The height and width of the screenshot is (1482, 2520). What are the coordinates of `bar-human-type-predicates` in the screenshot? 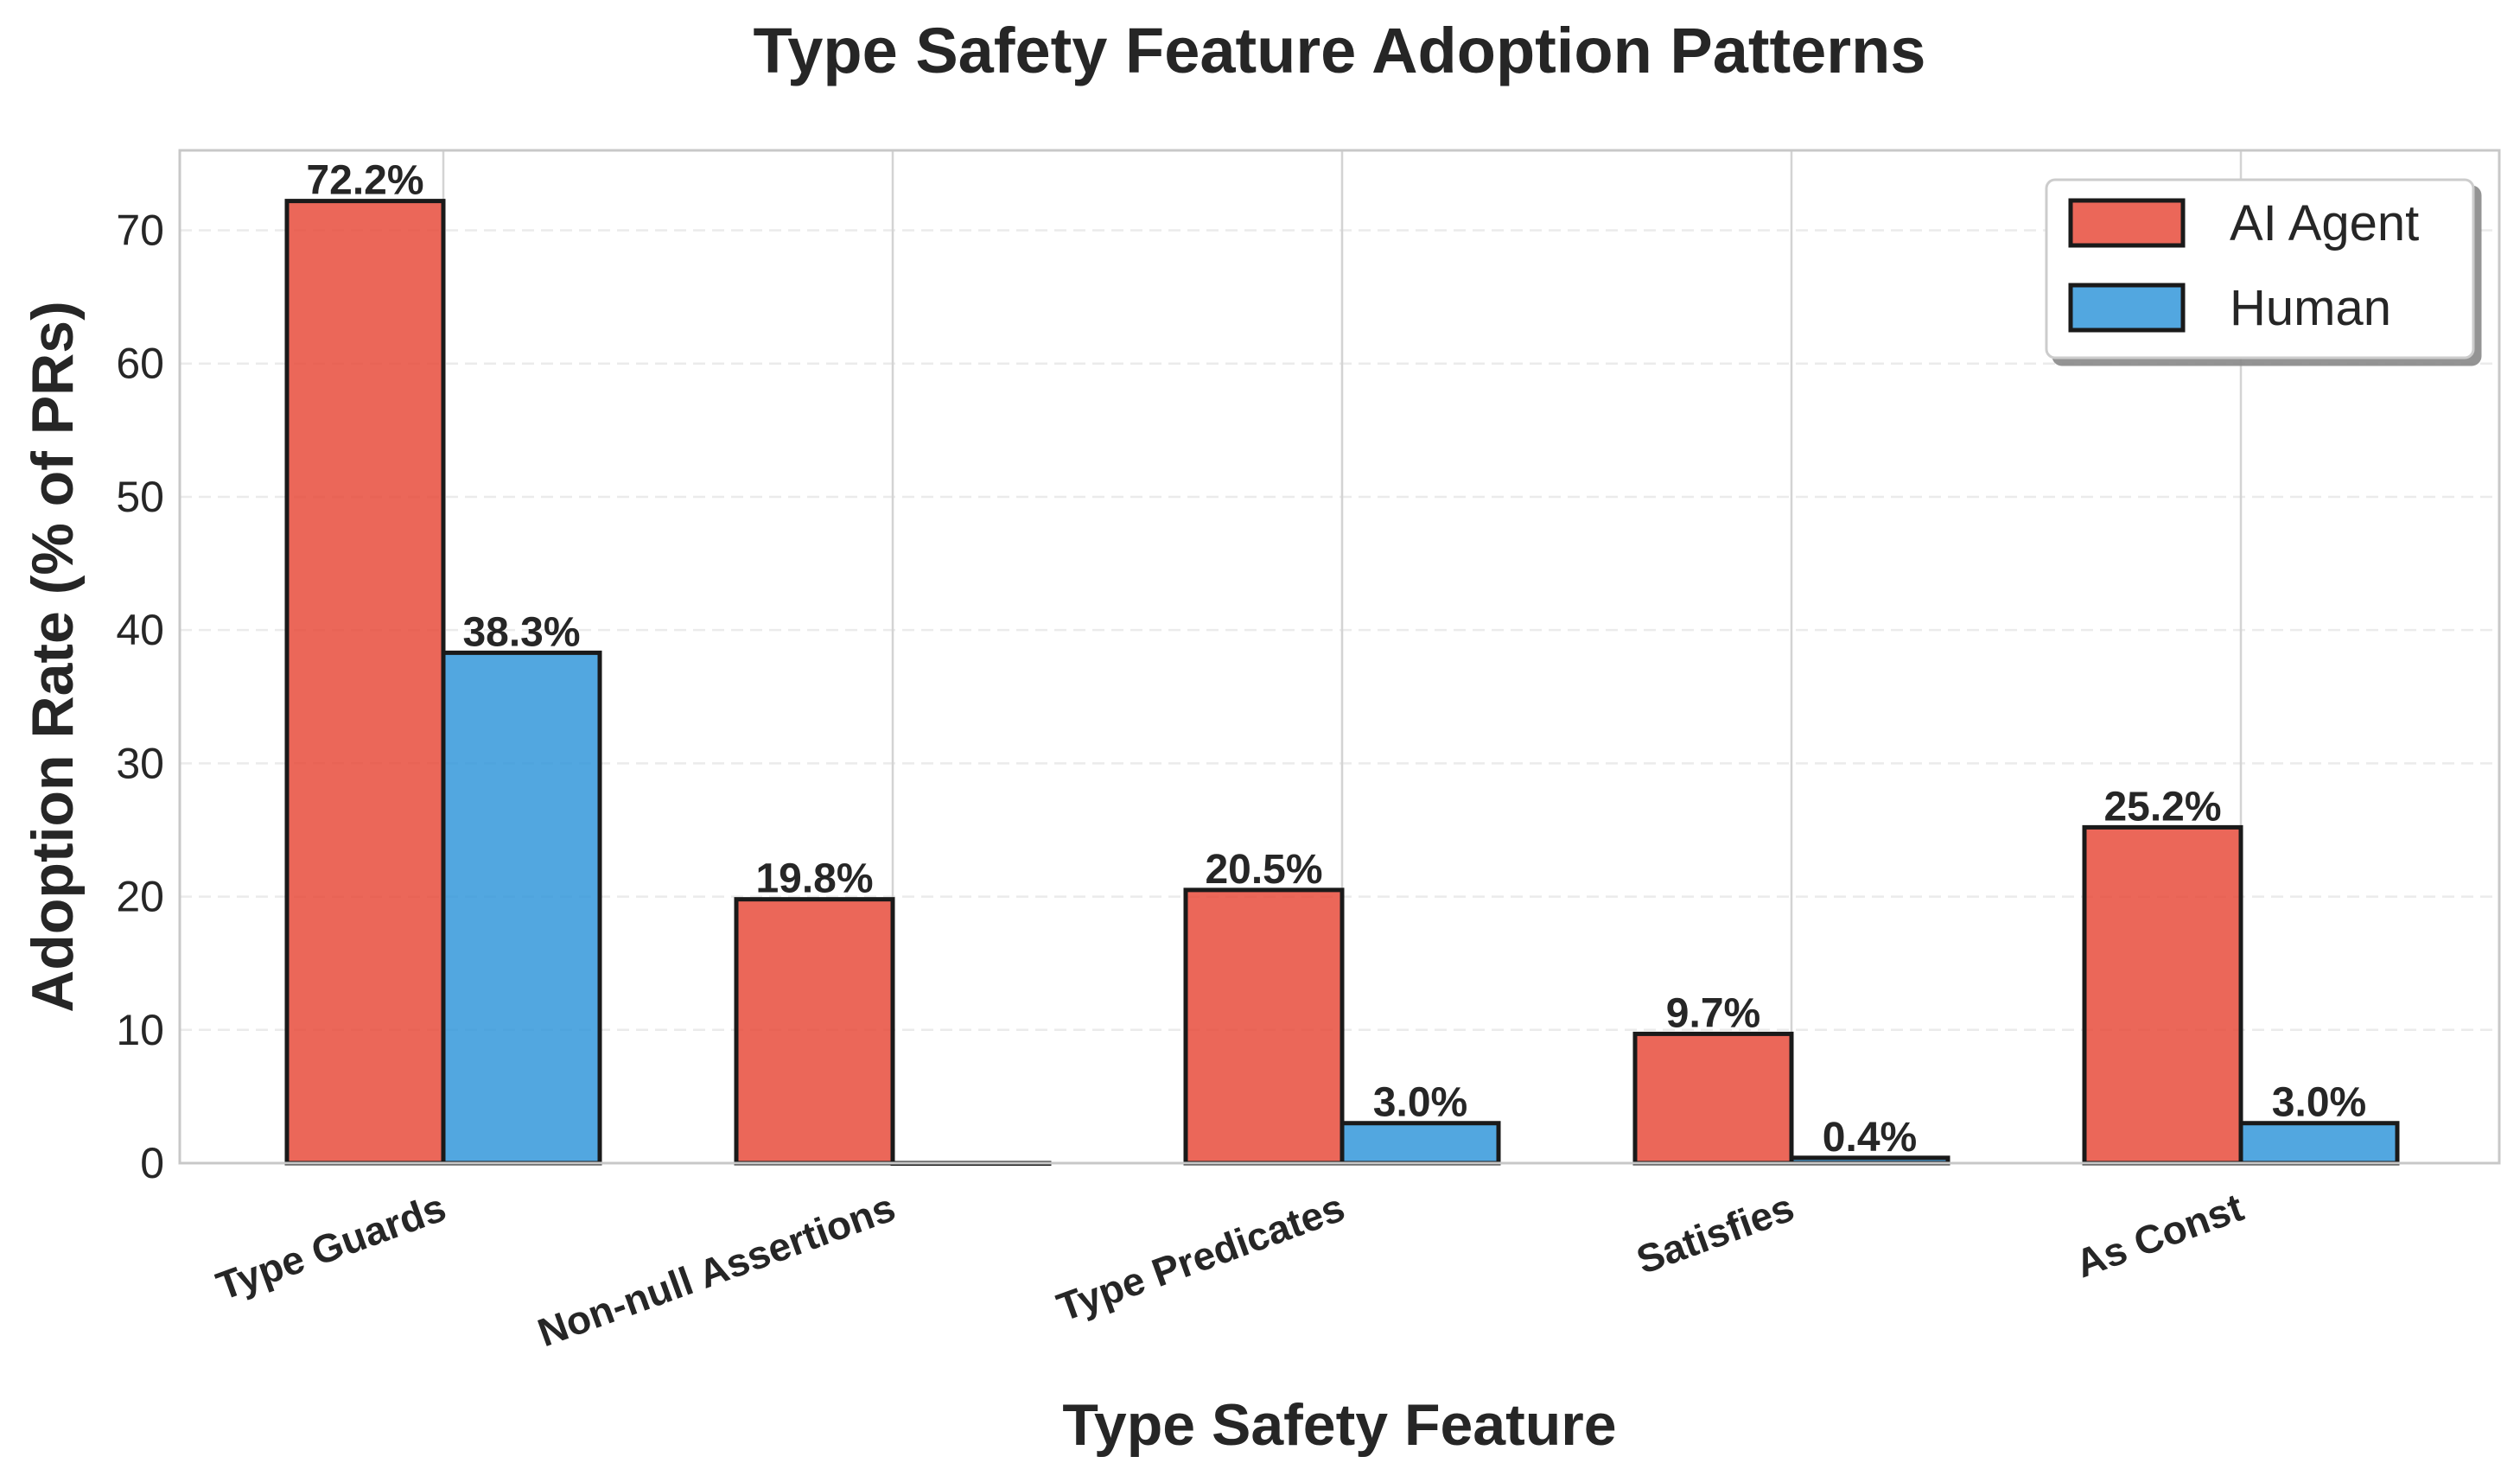 It's located at (1420, 1143).